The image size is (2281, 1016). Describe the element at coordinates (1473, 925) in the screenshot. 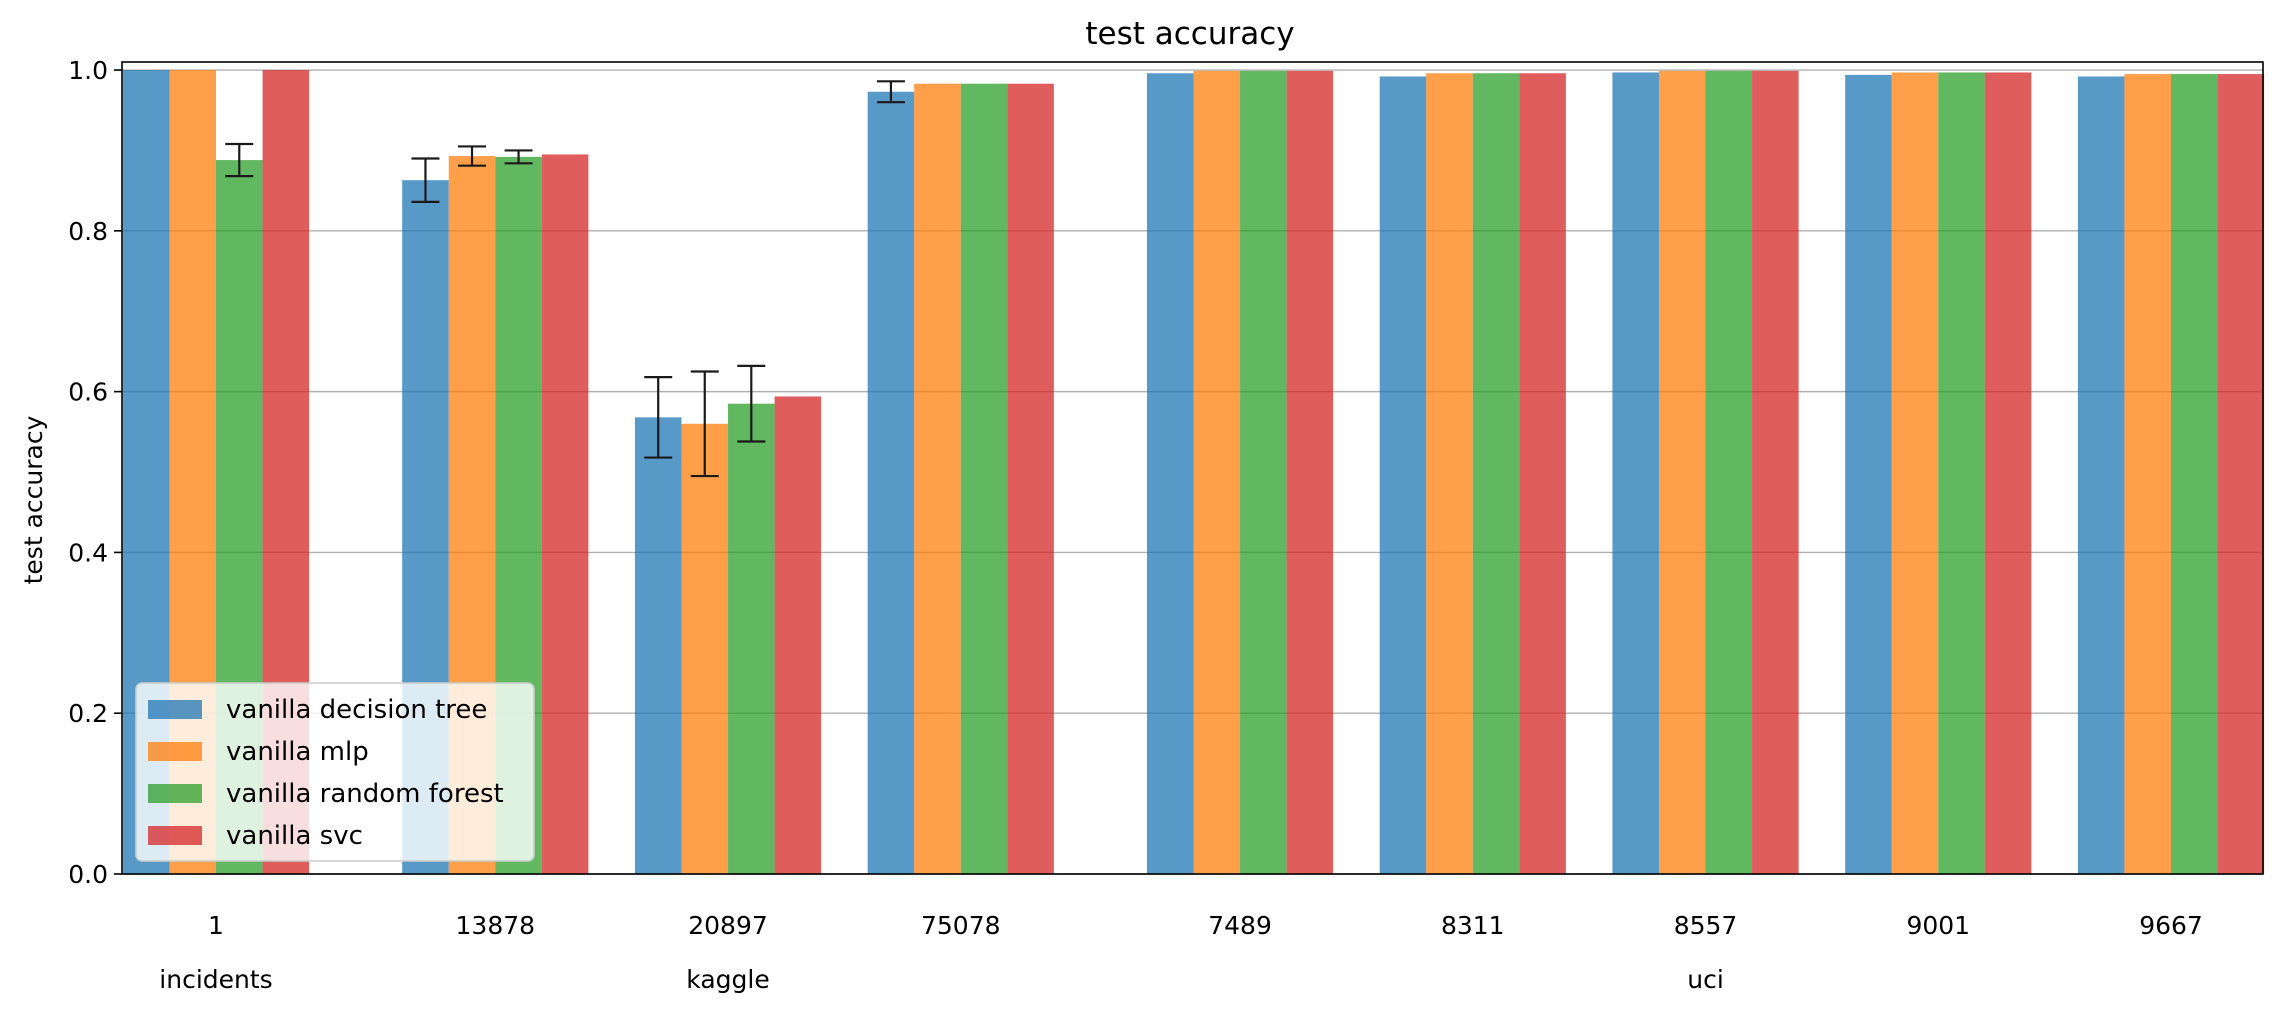

I see `x-tick-label: 8311` at that location.